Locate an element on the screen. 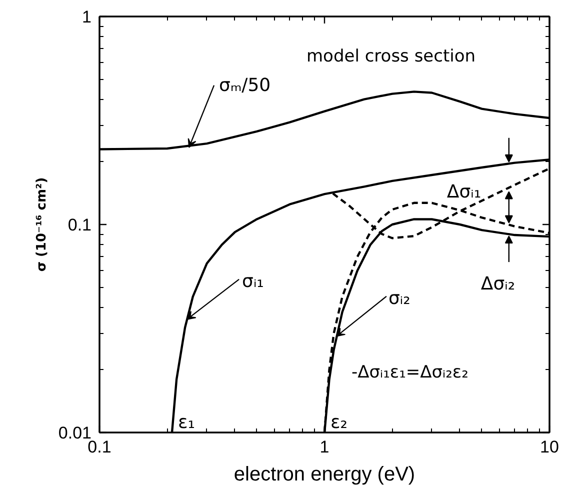 This screenshot has width=562, height=498. annotation: Δσᵢ₁ is located at coordinates (464, 191).